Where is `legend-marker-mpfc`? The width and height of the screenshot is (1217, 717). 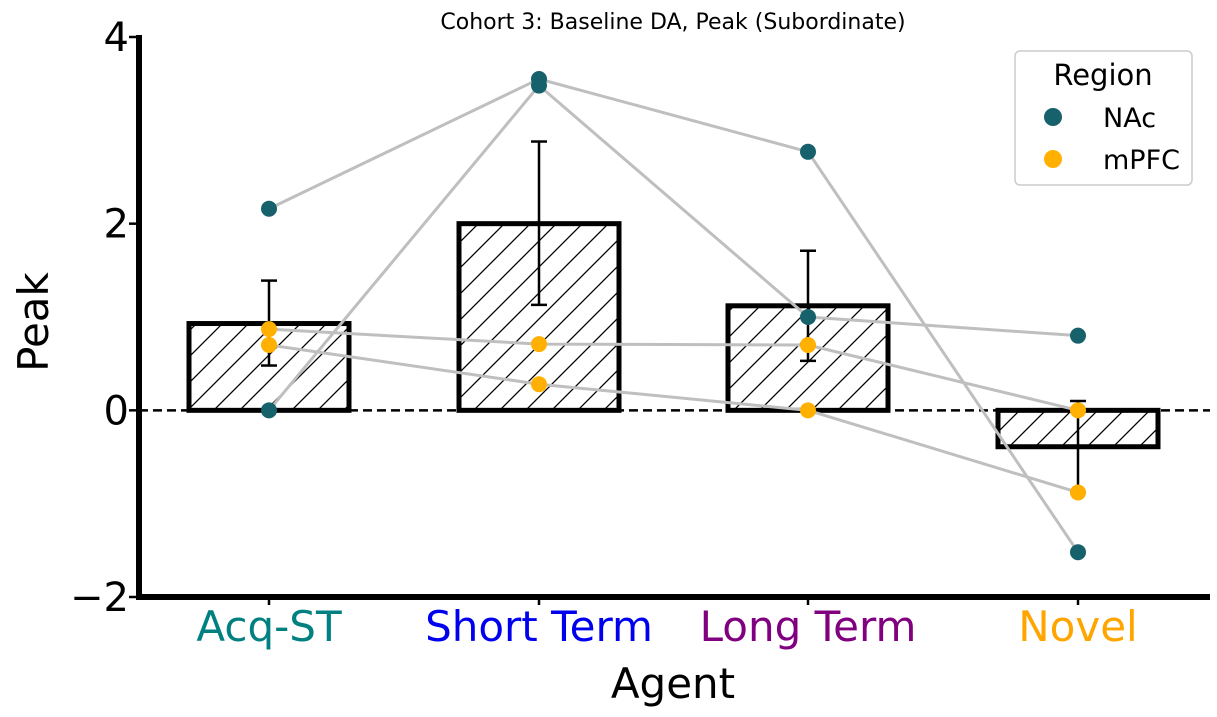 legend-marker-mpfc is located at coordinates (1053, 159).